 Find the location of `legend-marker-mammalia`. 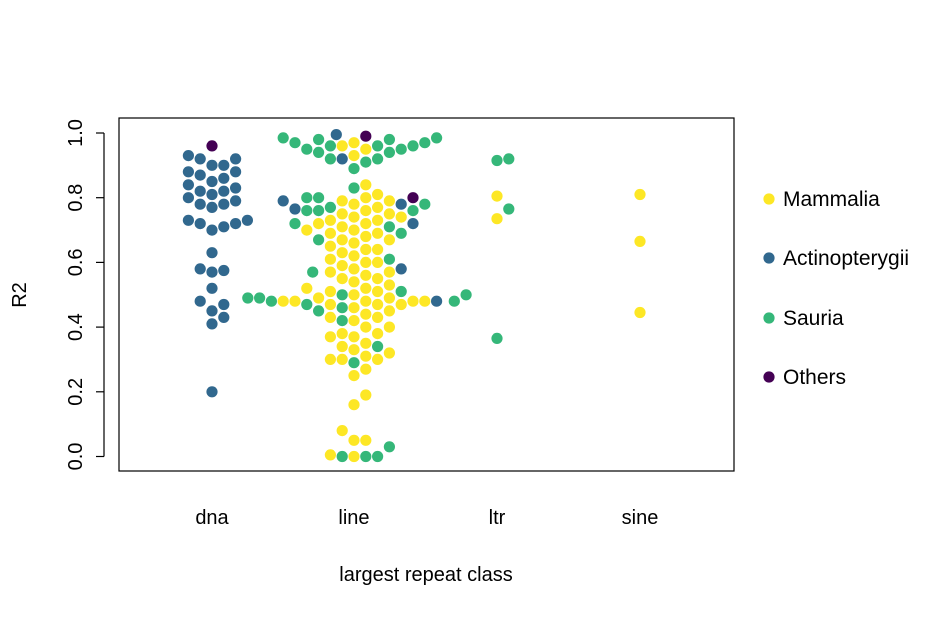

legend-marker-mammalia is located at coordinates (769, 199).